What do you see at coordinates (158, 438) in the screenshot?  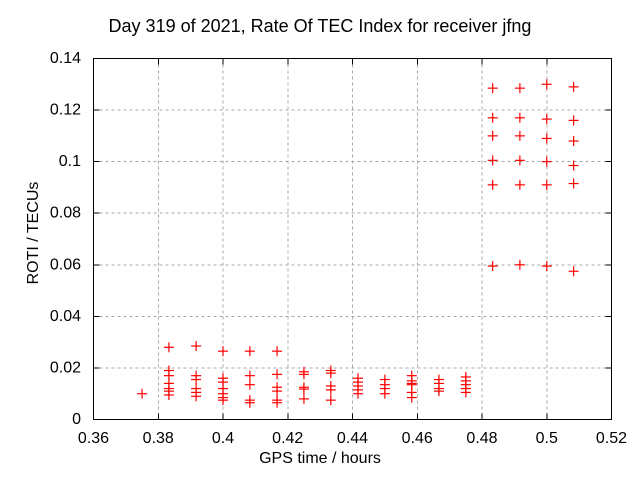 I see `x-tick-label: 0.38` at bounding box center [158, 438].